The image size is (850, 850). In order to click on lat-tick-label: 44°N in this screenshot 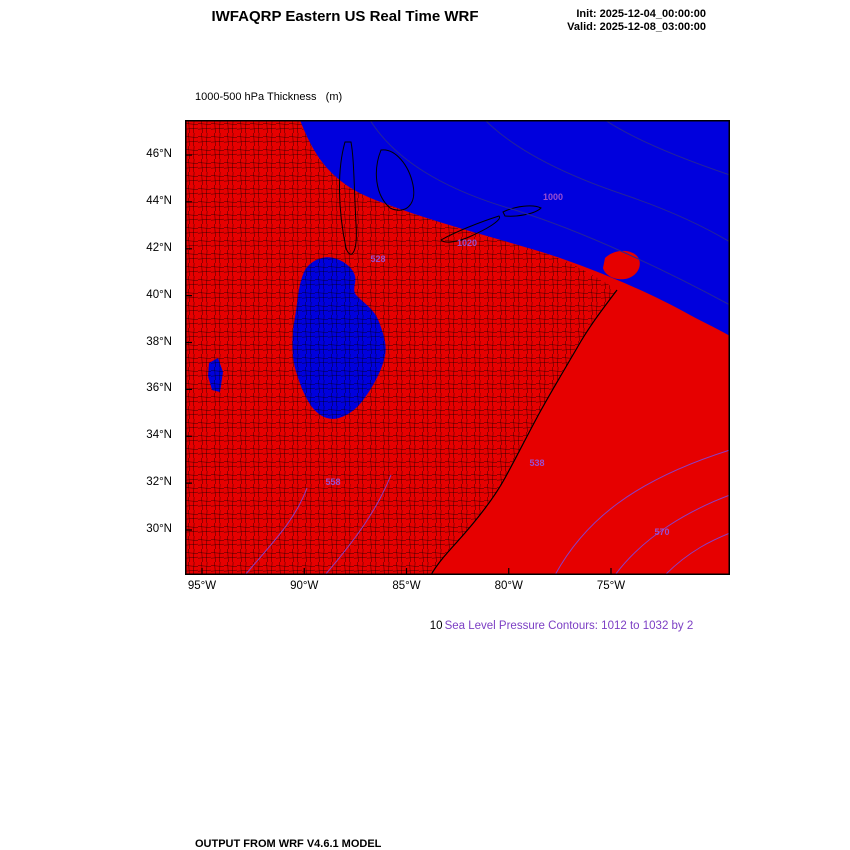, I will do `click(159, 200)`.